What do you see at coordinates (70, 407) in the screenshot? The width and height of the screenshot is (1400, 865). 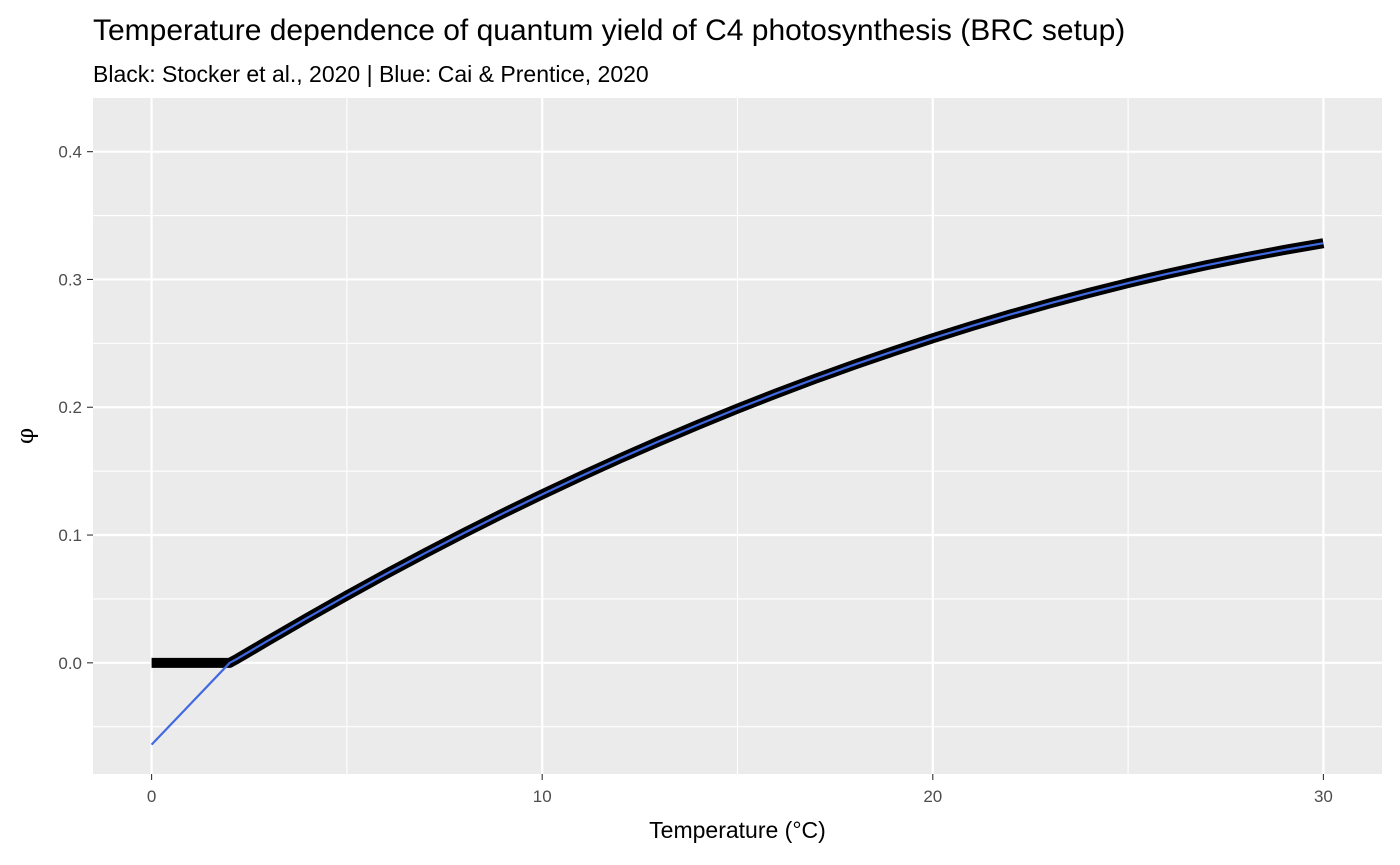 I see `y-tick-label: 0.2` at bounding box center [70, 407].